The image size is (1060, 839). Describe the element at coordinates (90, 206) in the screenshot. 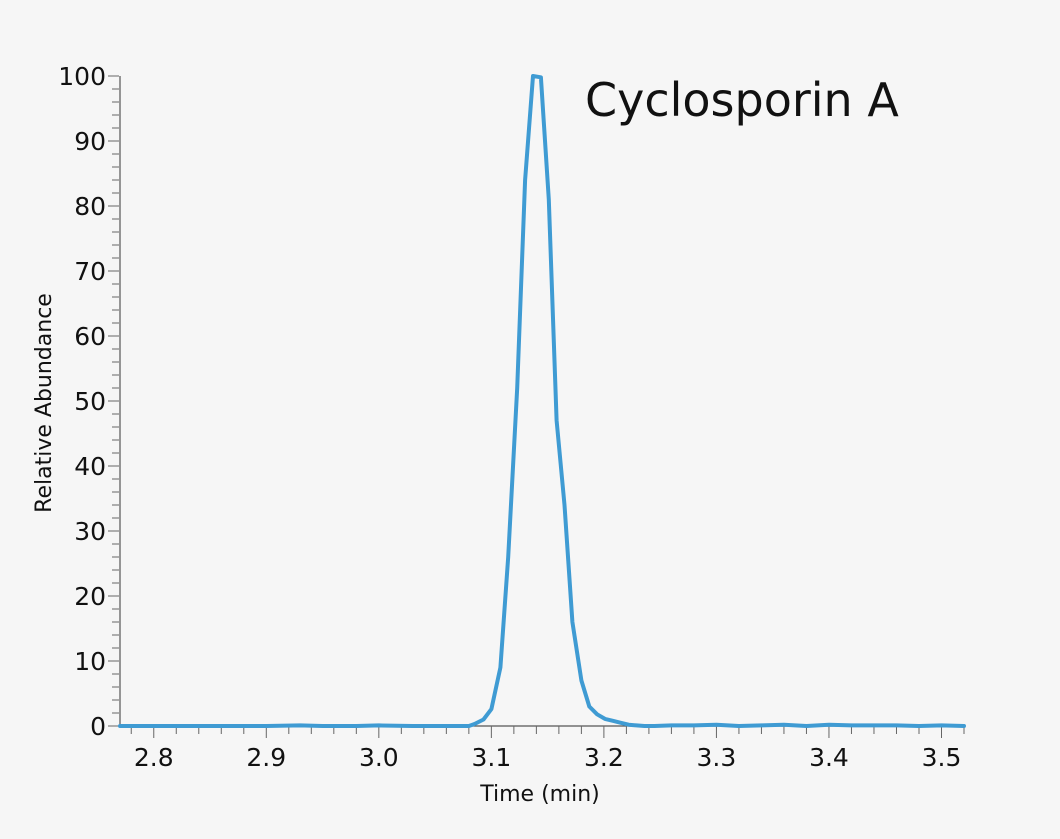

I see `y-tick-label: 80` at that location.